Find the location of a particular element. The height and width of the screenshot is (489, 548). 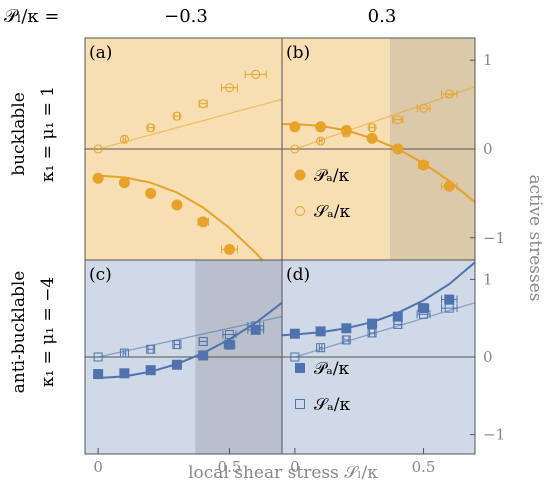

col-value-right: 0.3 is located at coordinates (382, 16).